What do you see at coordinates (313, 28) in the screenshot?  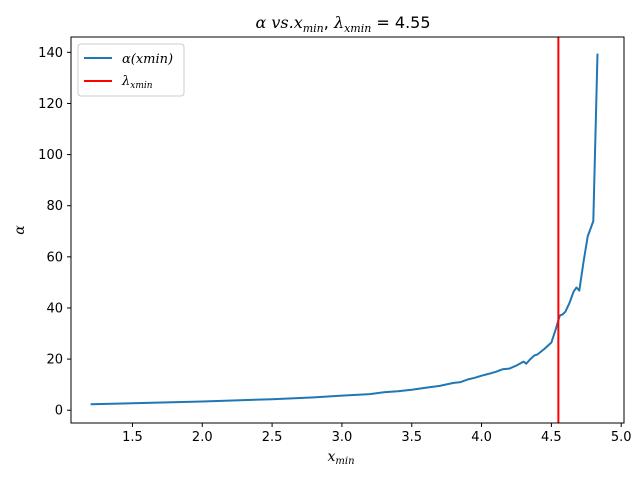 I see `title-part-b-sub: min` at bounding box center [313, 28].